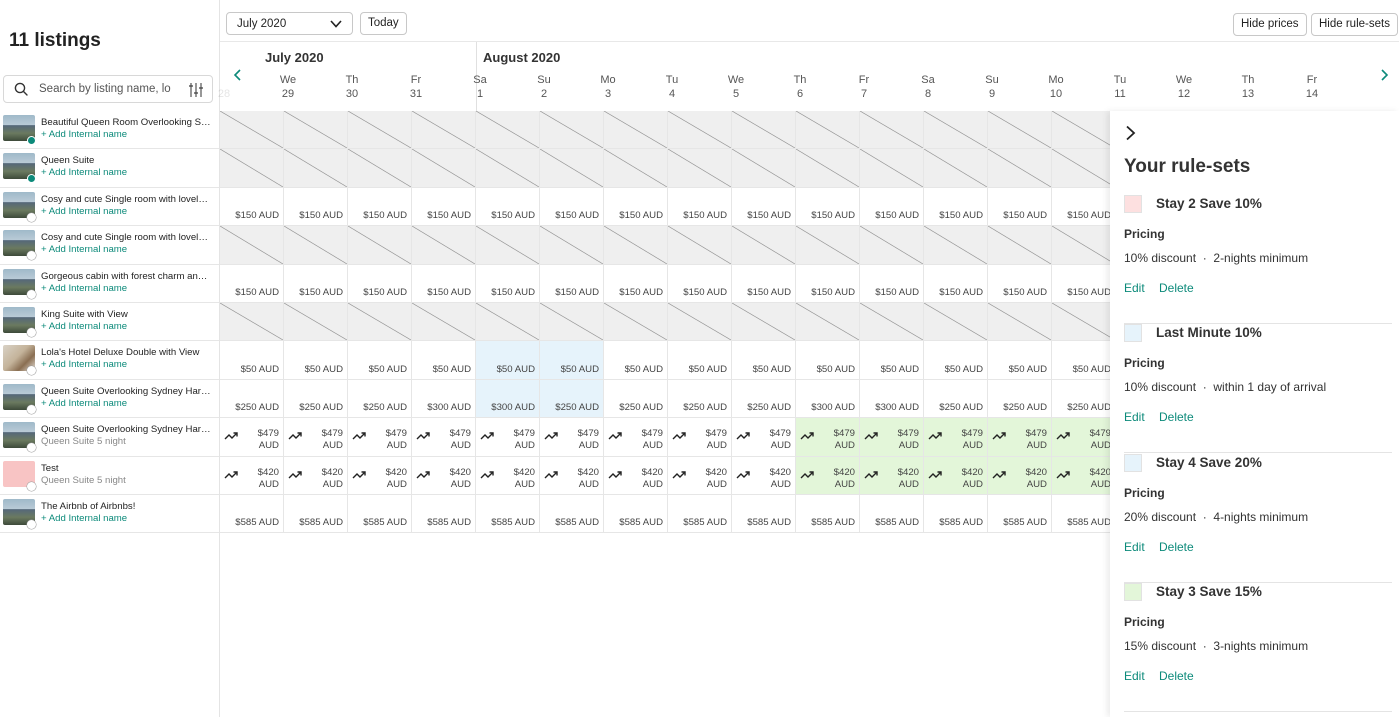  I want to click on chevron-right-icon, so click(1131, 133).